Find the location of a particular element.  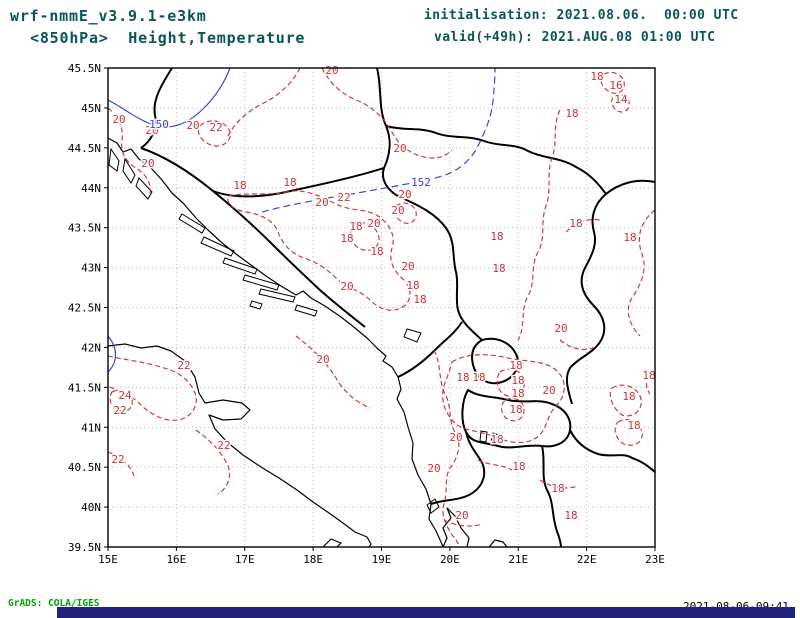

lat-tick-label: 41.5N is located at coordinates (84, 387).